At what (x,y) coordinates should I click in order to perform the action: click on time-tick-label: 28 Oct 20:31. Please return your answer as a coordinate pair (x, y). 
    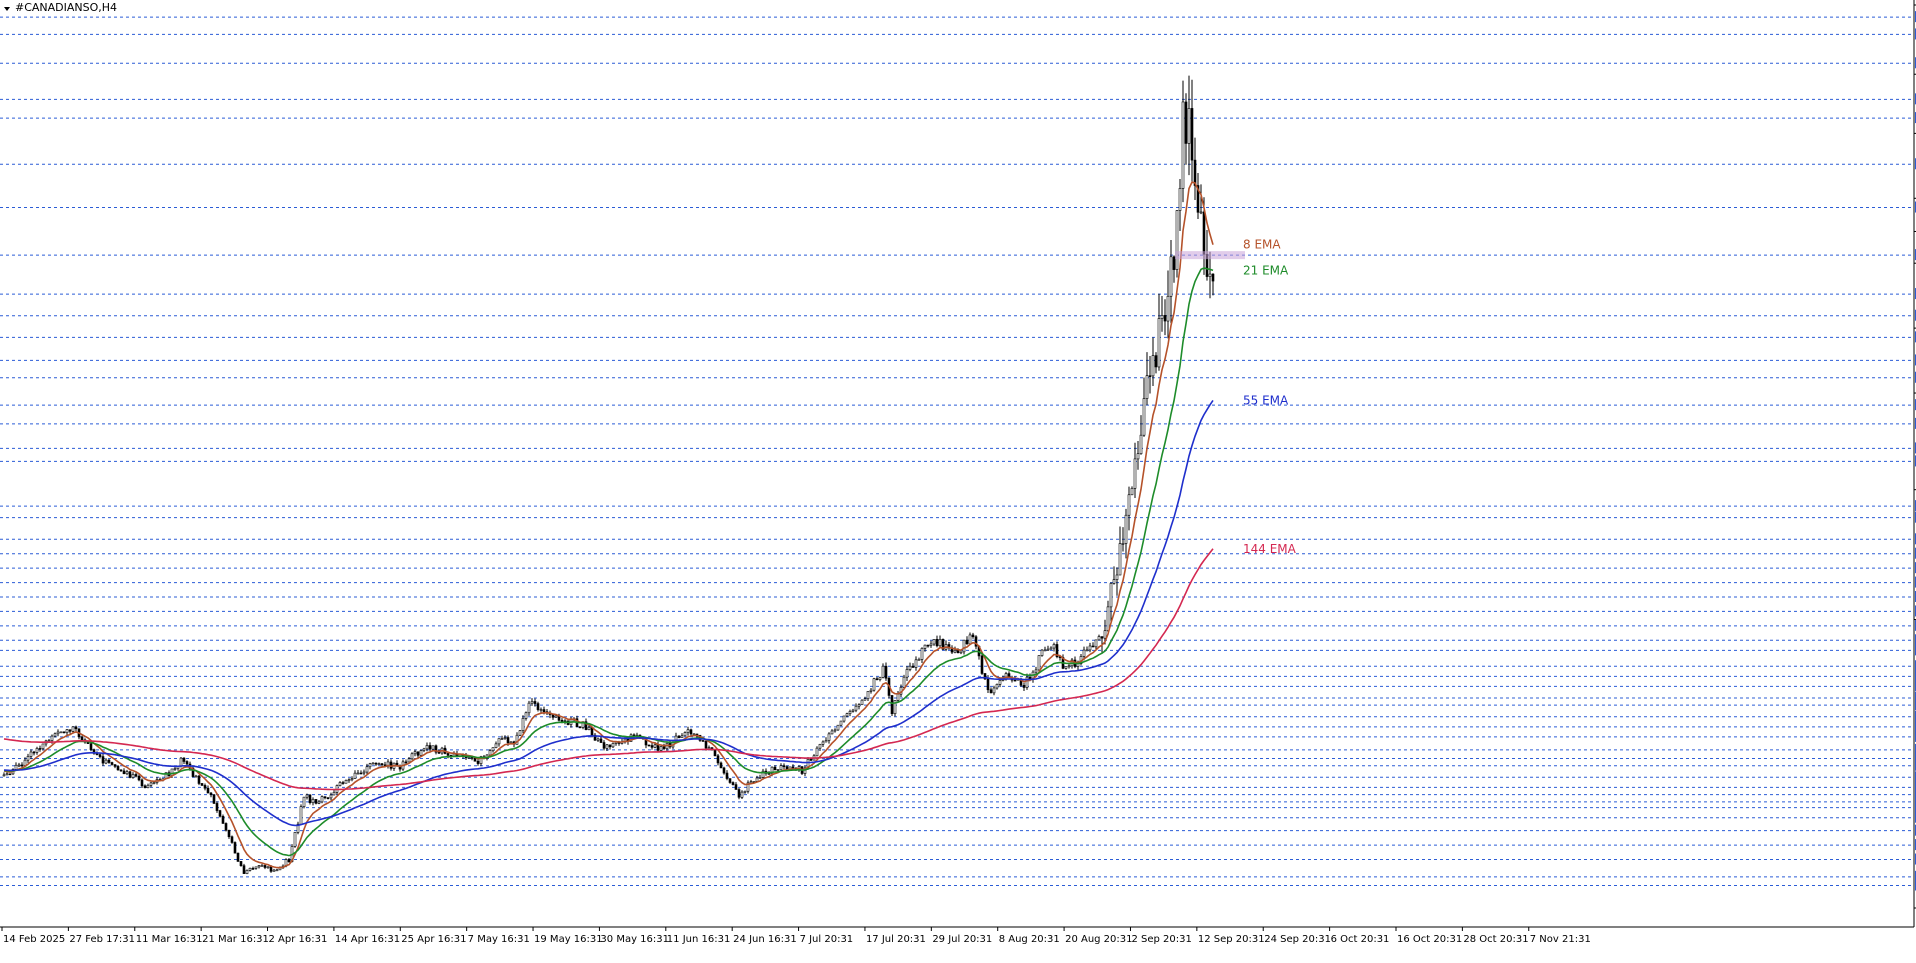
    Looking at the image, I should click on (1495, 939).